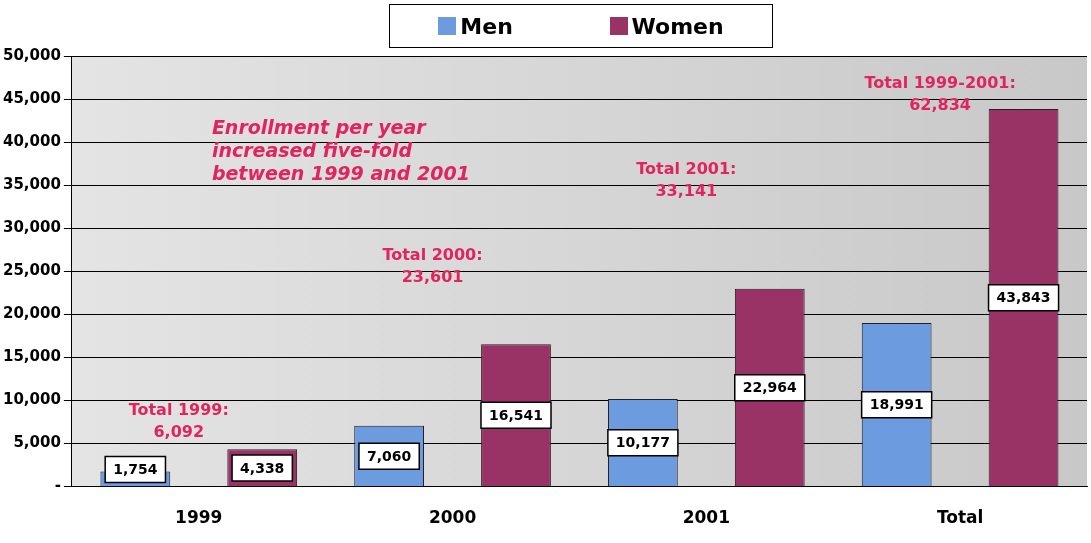 The height and width of the screenshot is (543, 1091). Describe the element at coordinates (262, 467) in the screenshot. I see `data-label: 4,338` at that location.